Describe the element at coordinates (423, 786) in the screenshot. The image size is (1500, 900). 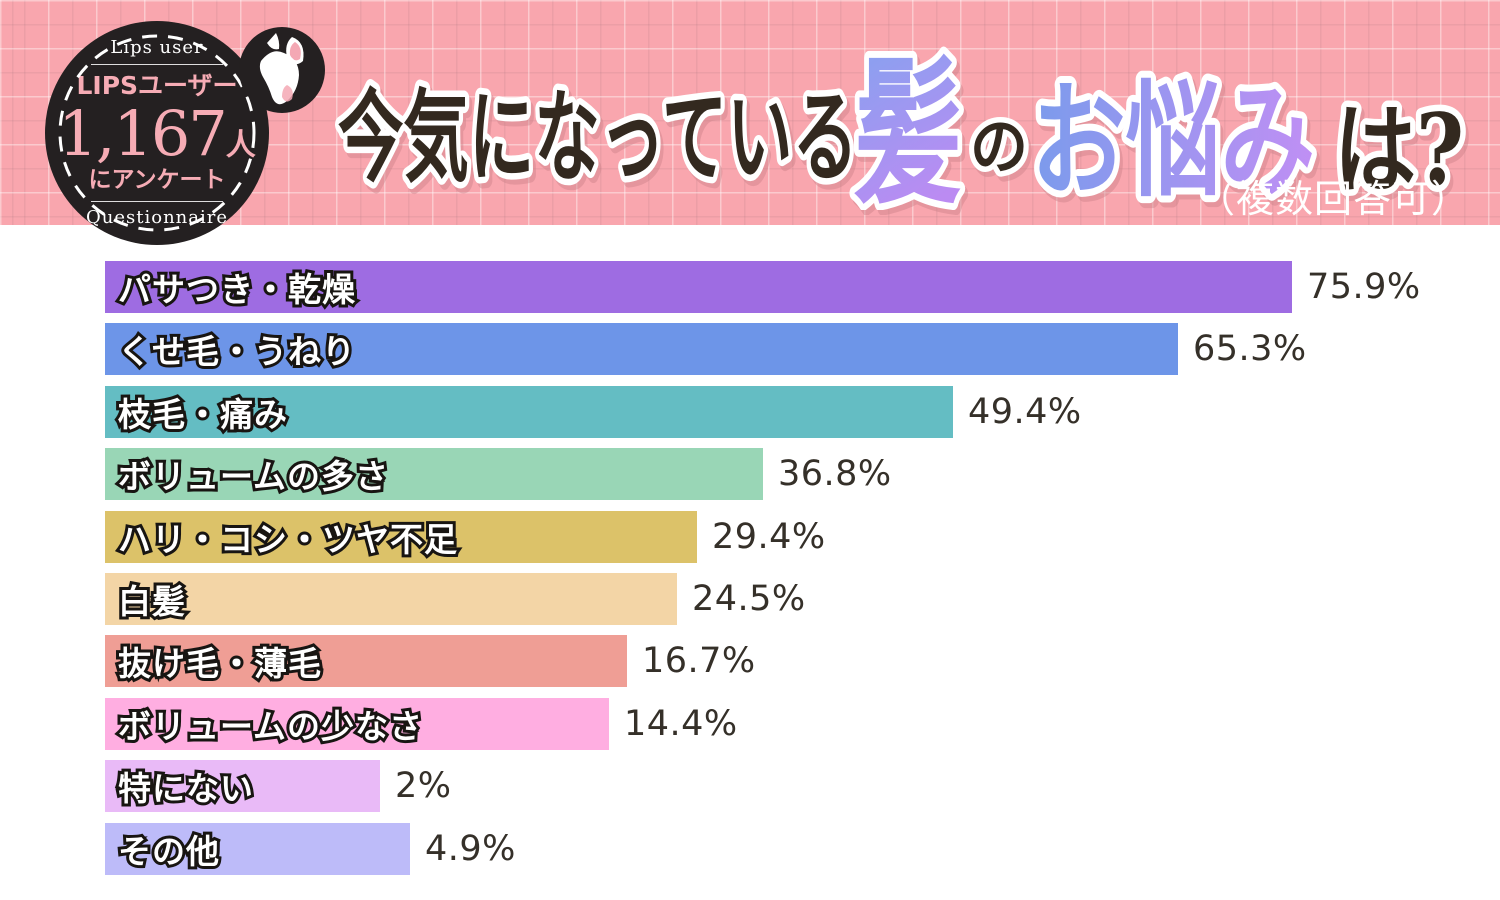
I see `bar-value: 2%` at that location.